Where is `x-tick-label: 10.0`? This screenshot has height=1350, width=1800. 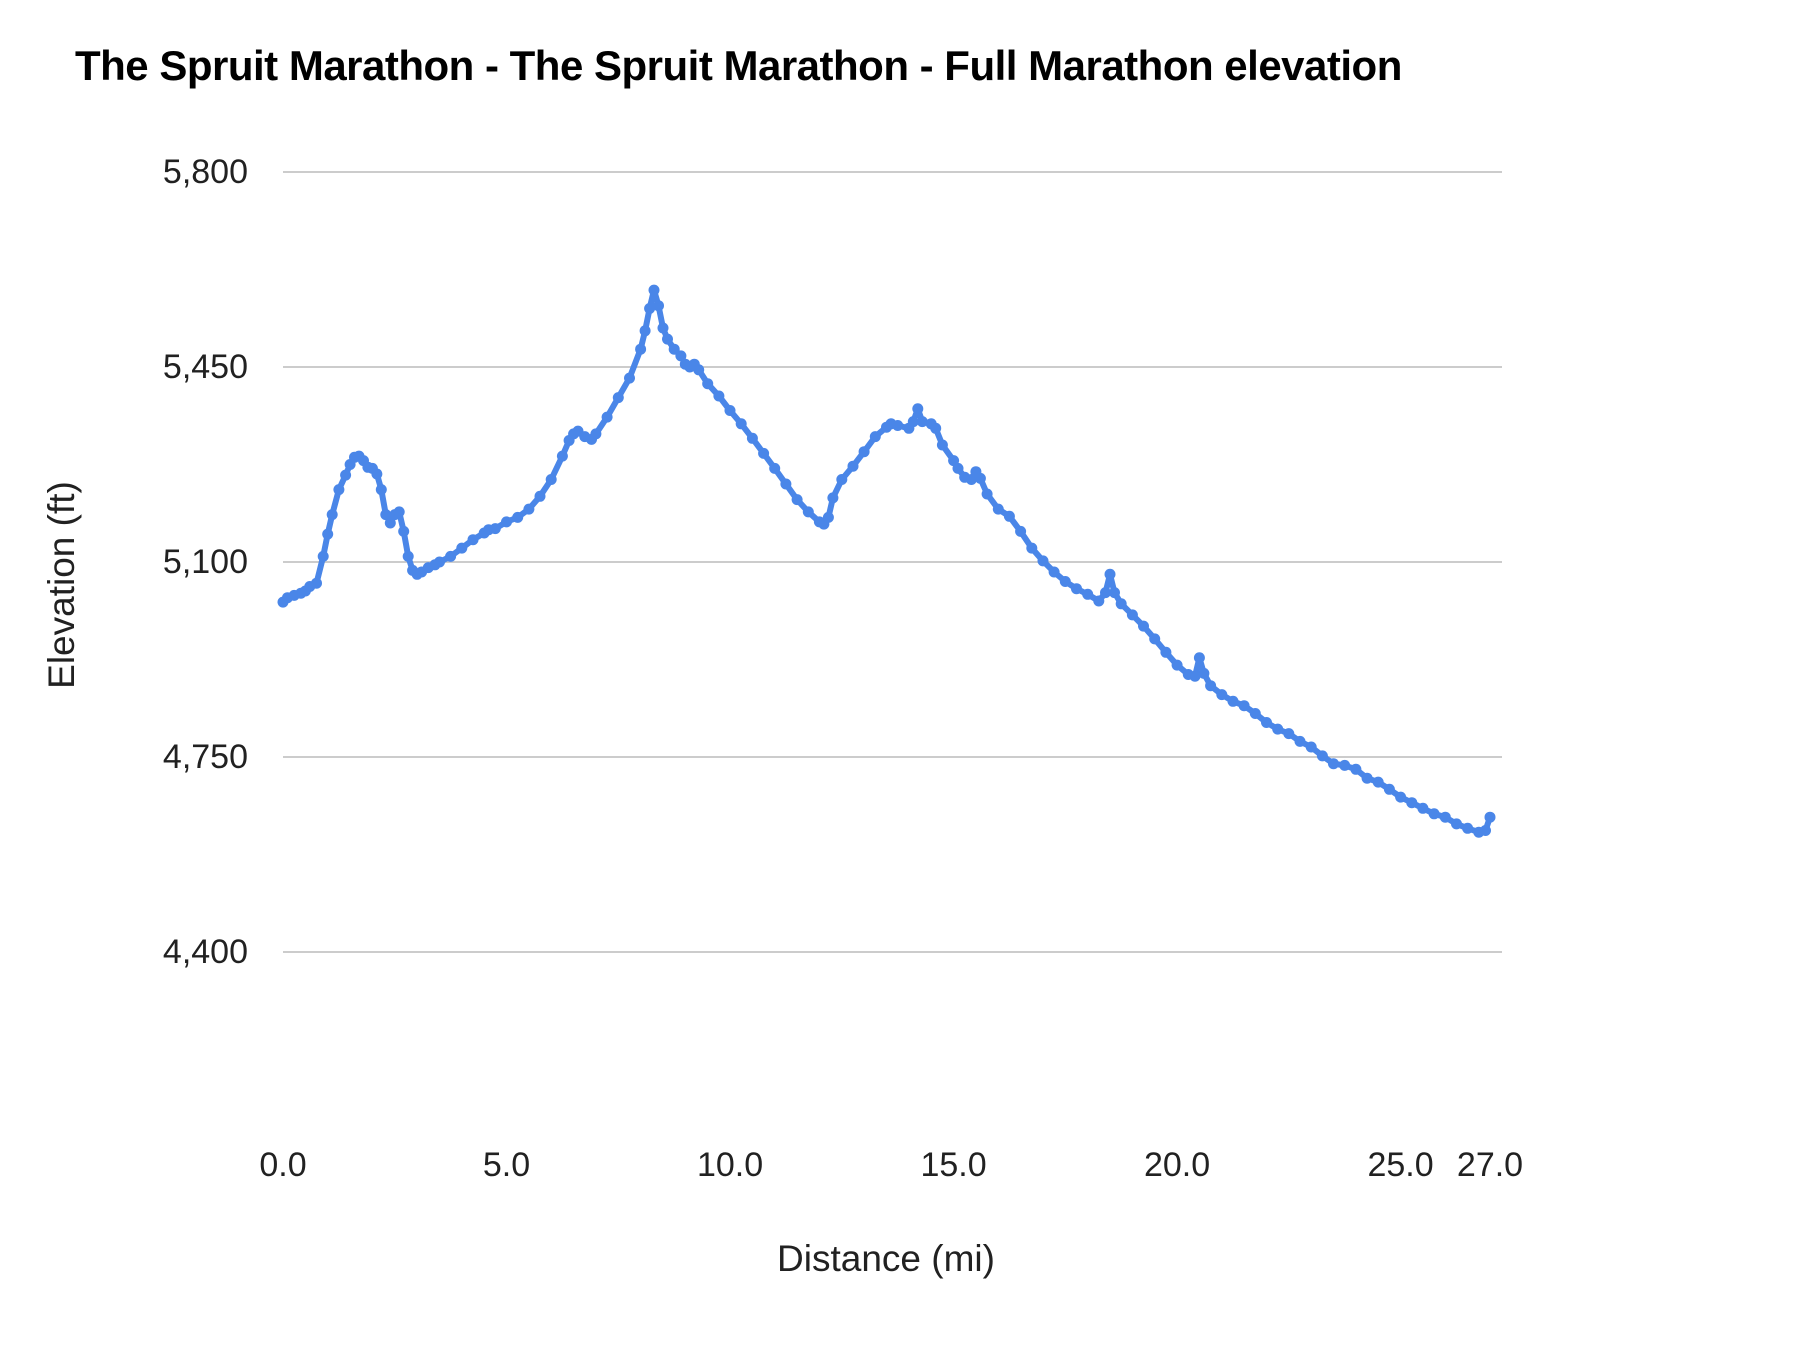
x-tick-label: 10.0 is located at coordinates (730, 1165).